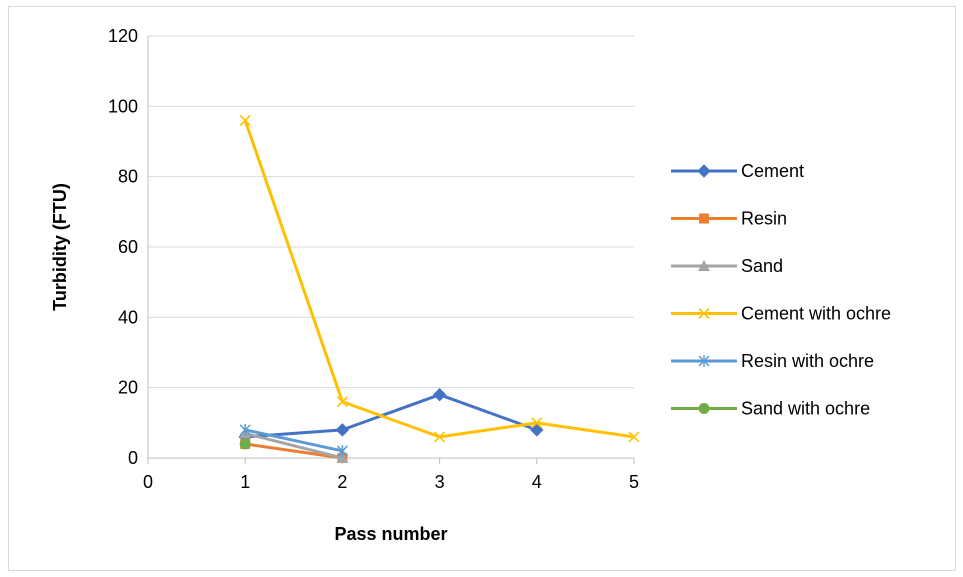 This screenshot has width=963, height=577. What do you see at coordinates (440, 482) in the screenshot?
I see `x-tick-label: 3` at bounding box center [440, 482].